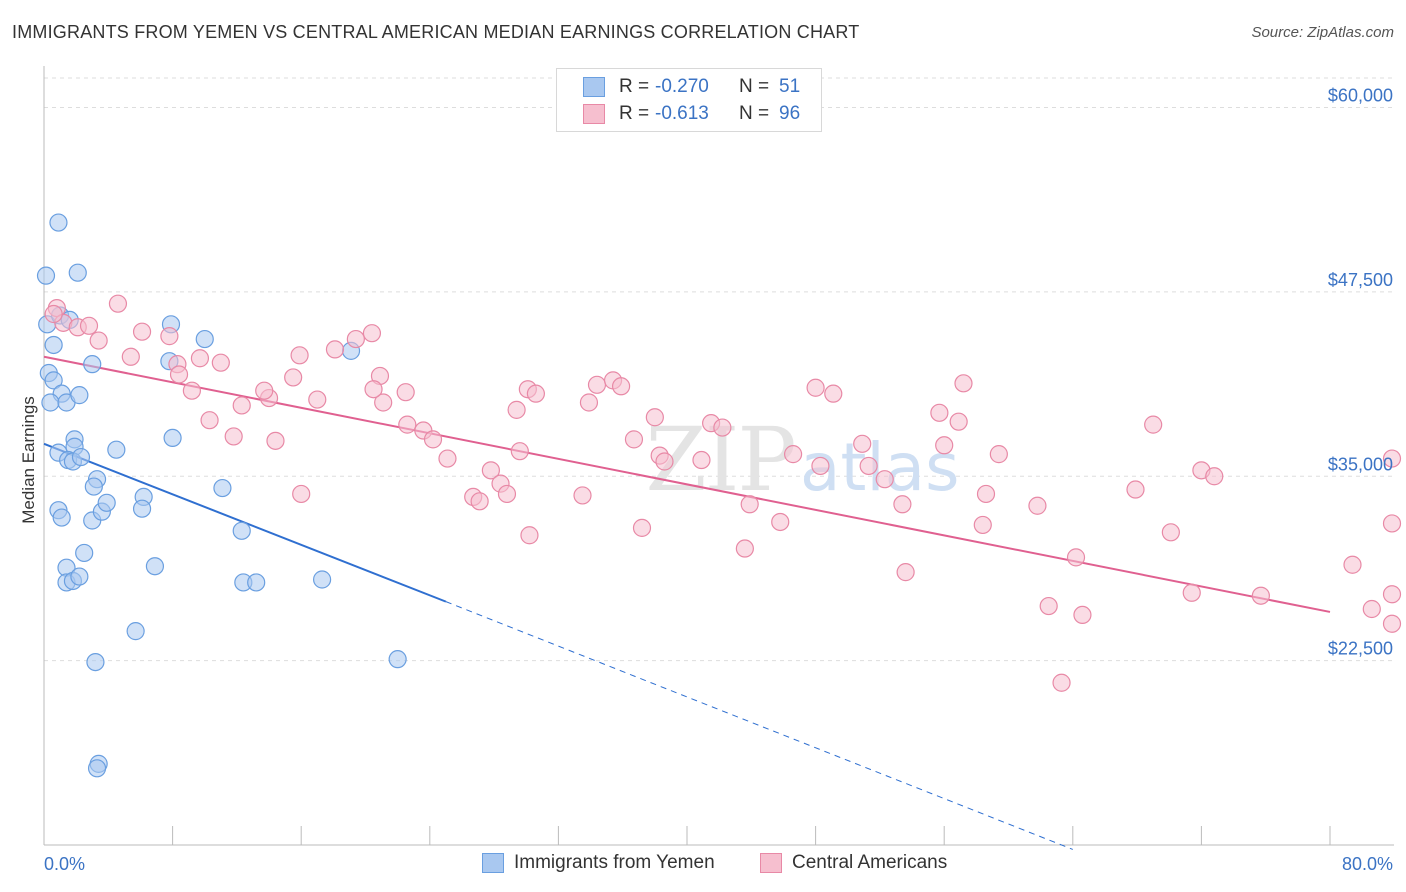 Image resolution: width=1406 pixels, height=892 pixels. What do you see at coordinates (754, 113) in the screenshot?
I see `legend-n-label: N =` at bounding box center [754, 113].